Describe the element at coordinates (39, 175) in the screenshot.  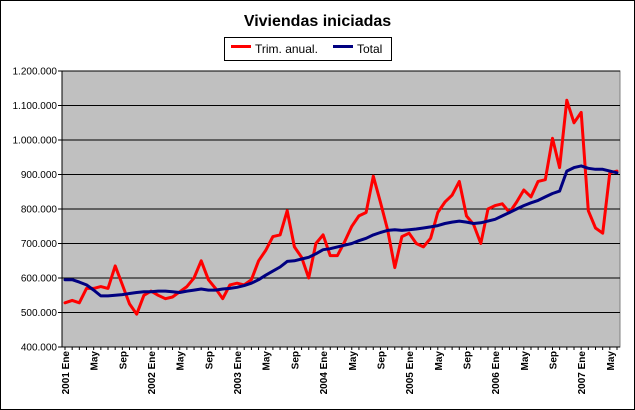
I see `y-tick-label: 900.000` at that location.